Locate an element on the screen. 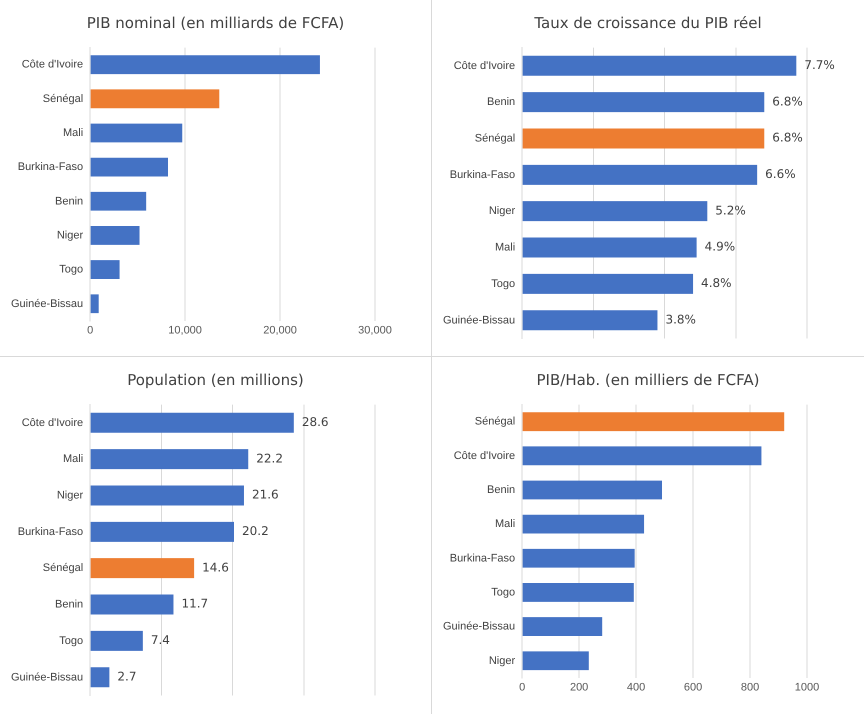 The image size is (865, 716). data-label: 14.6 is located at coordinates (215, 567).